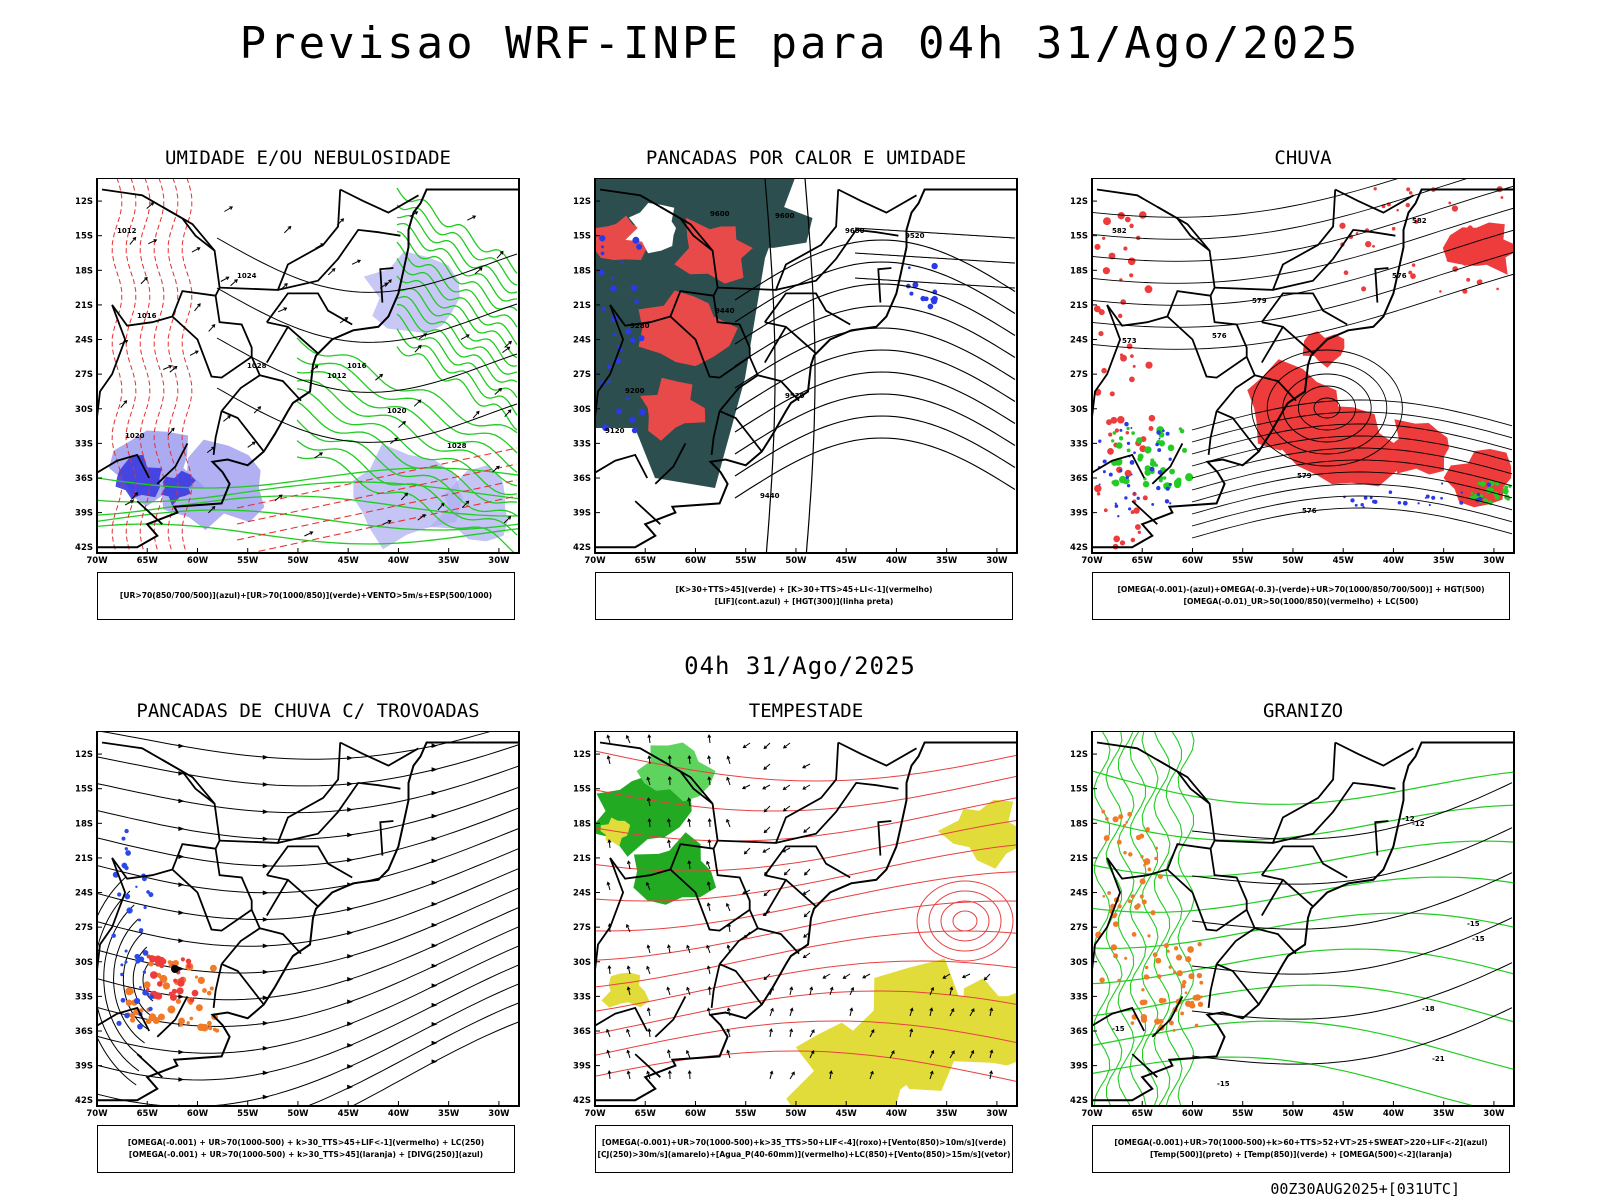  What do you see at coordinates (407, 442) in the screenshot?
I see `humidity-green-contour` at bounding box center [407, 442].